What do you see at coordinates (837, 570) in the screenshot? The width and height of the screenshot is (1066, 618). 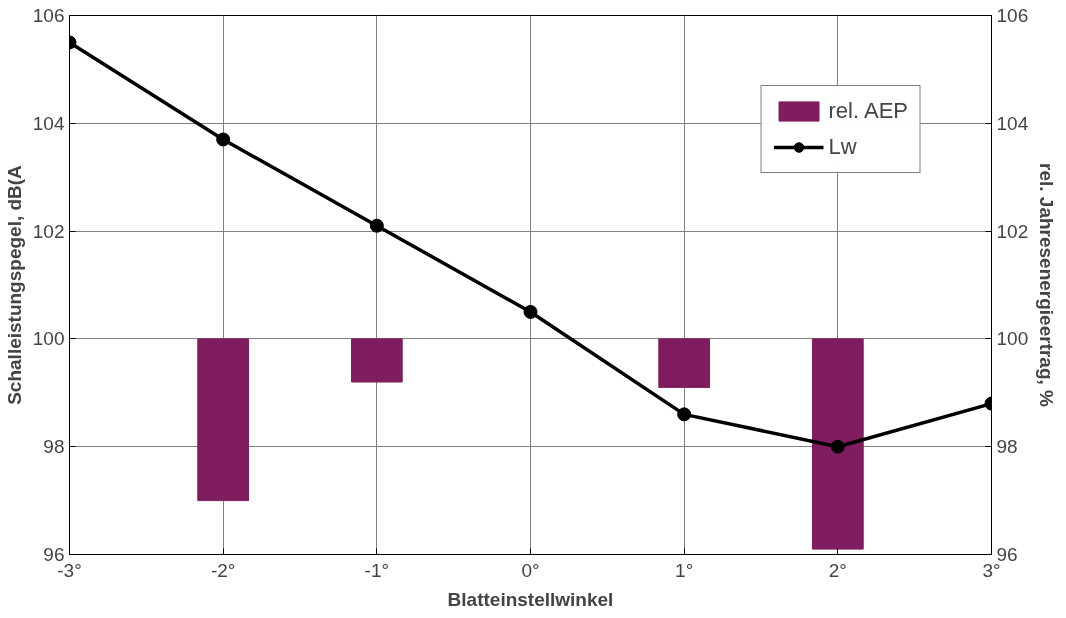 I see `x-tick-label: 2°` at bounding box center [837, 570].